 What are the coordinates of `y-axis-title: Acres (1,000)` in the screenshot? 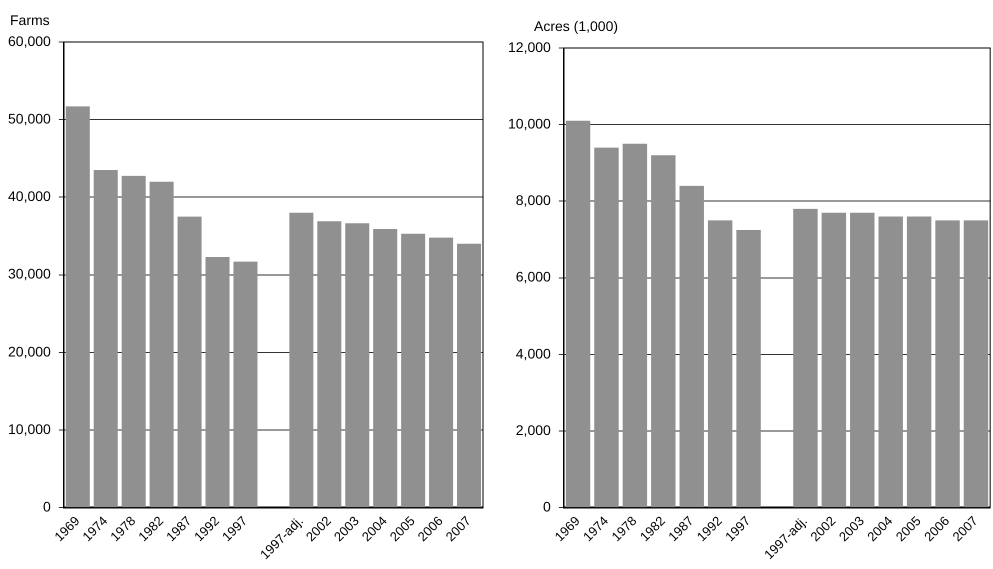 It's located at (576, 26).